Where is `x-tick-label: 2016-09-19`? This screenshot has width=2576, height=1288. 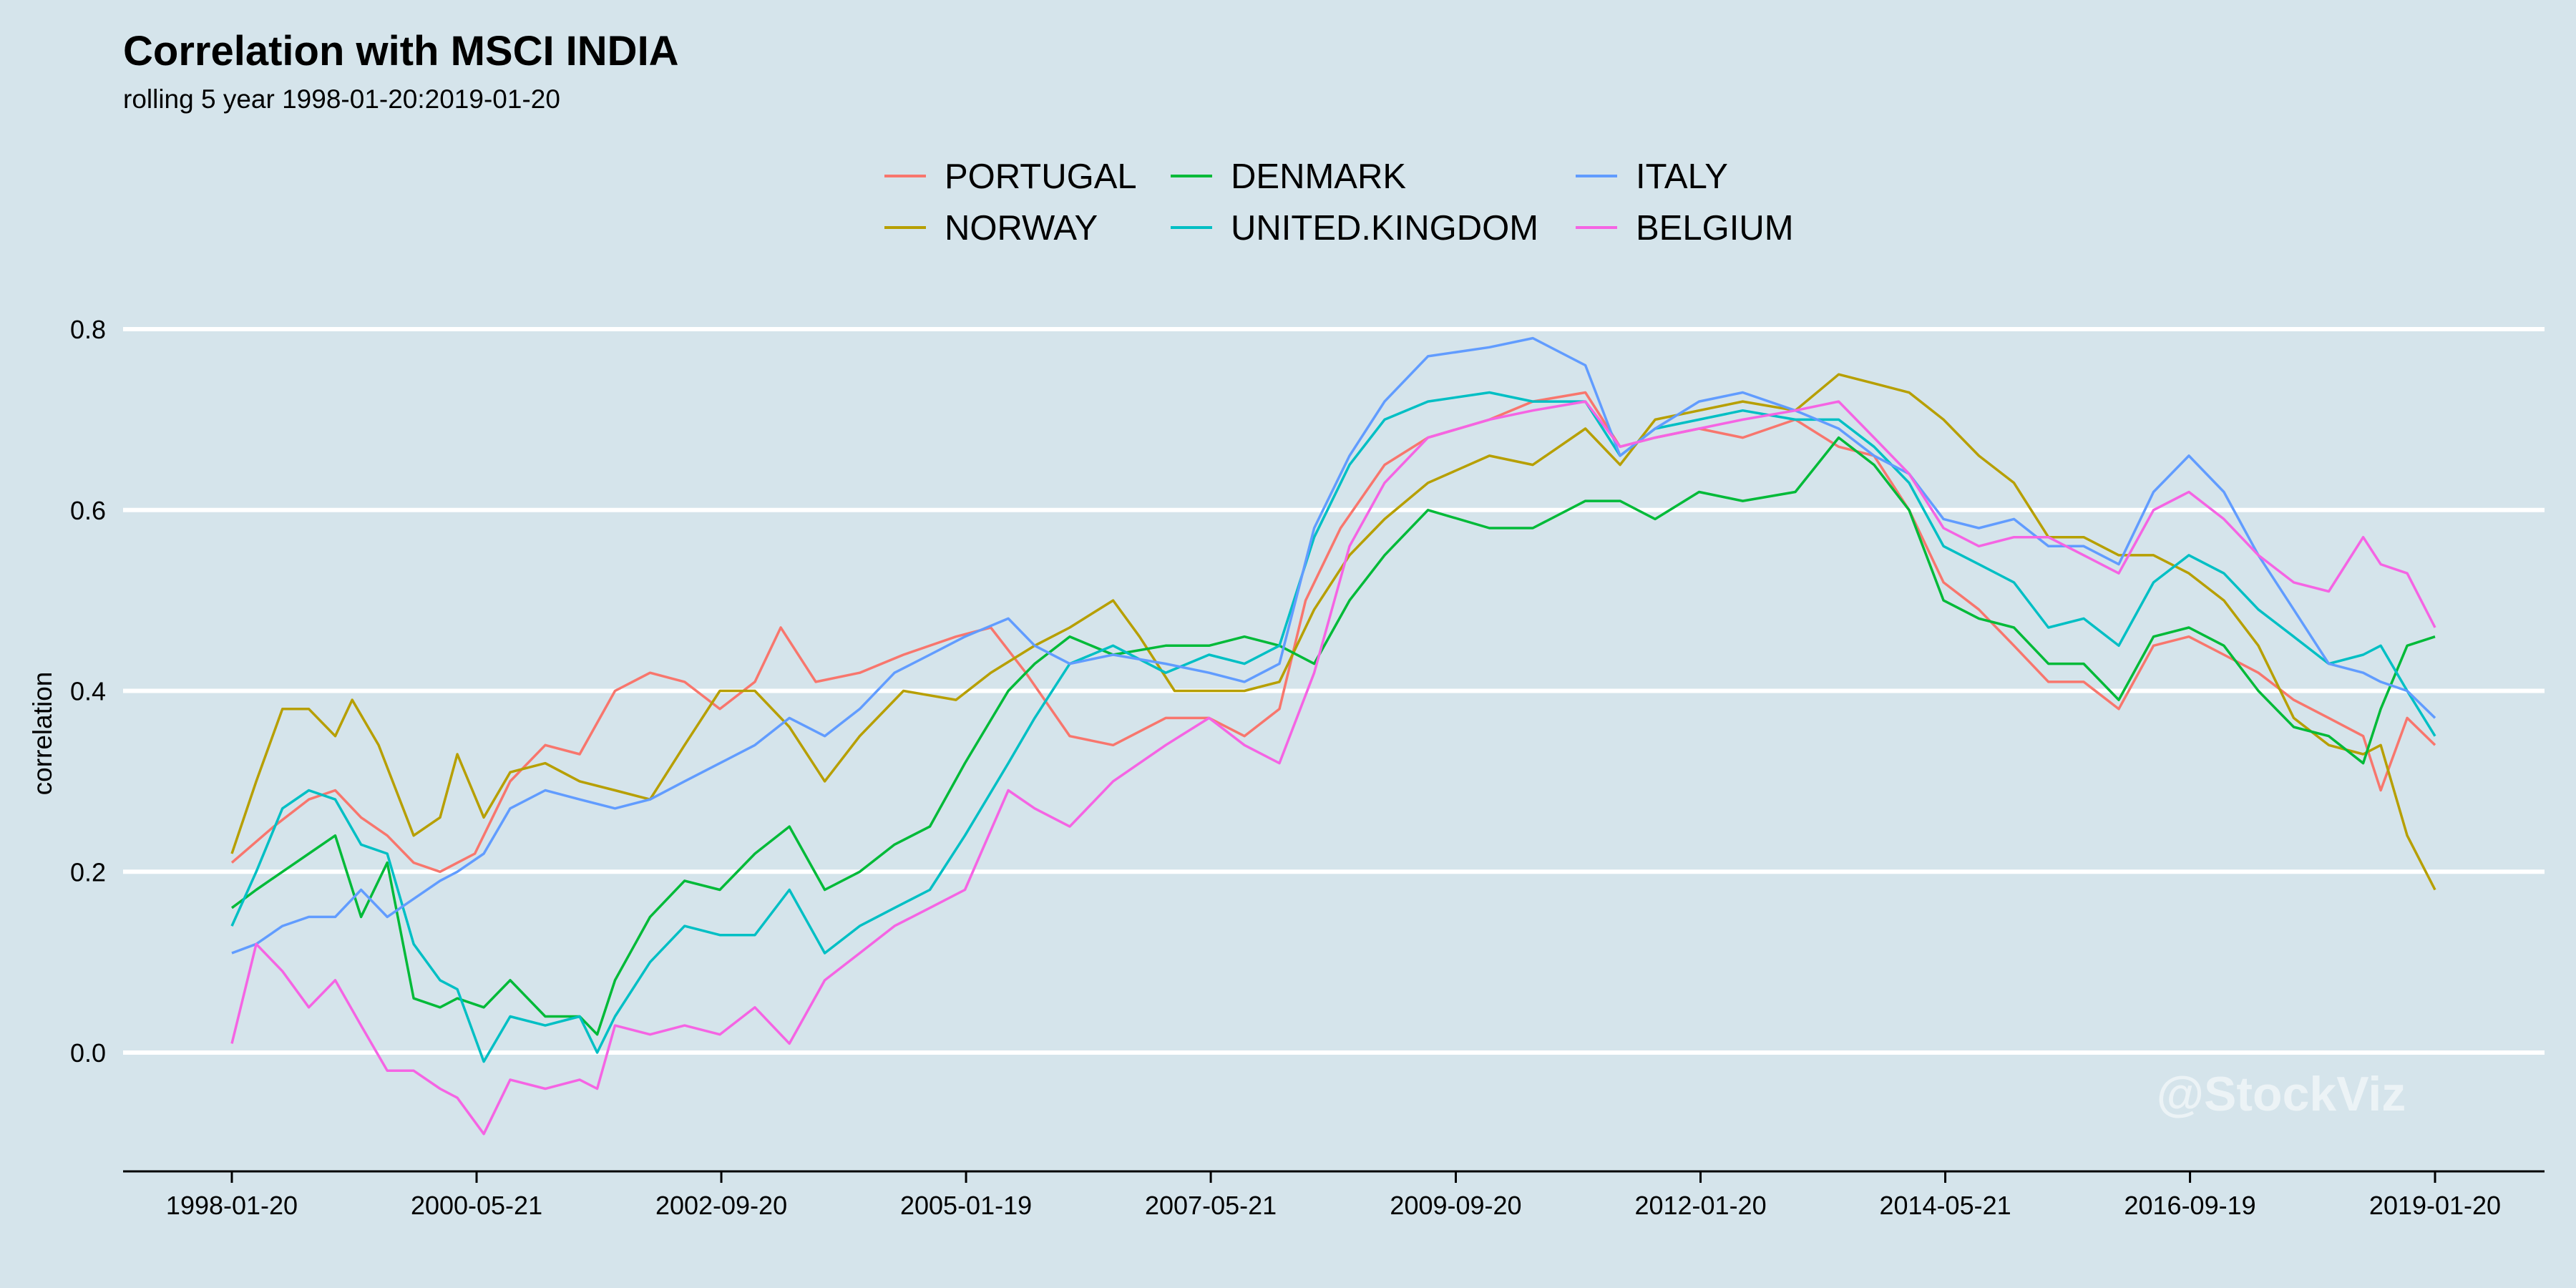 x-tick-label: 2016-09-19 is located at coordinates (2189, 1205).